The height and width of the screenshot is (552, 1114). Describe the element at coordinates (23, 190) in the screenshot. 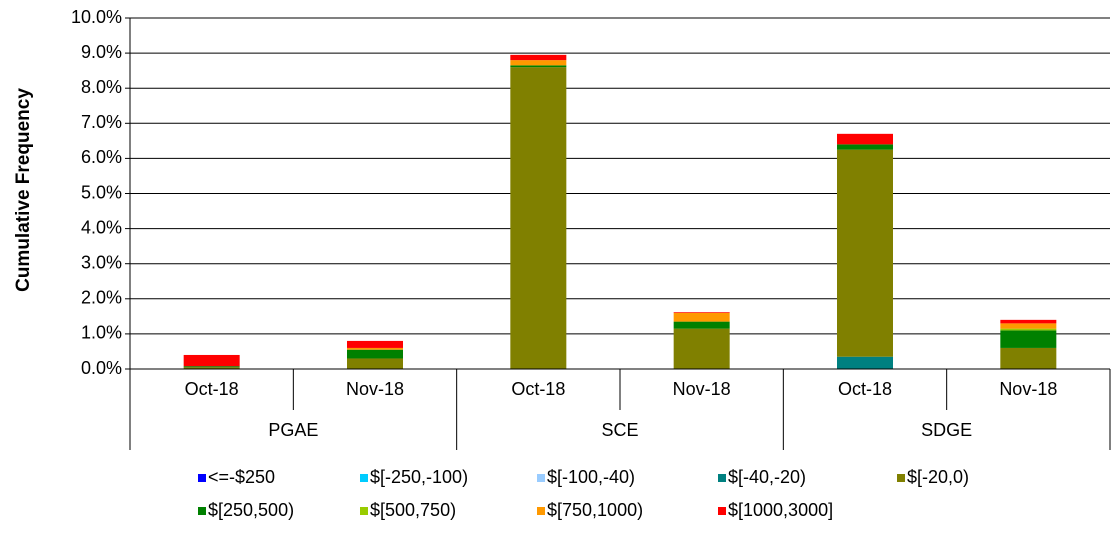

I see `y-axis-title: Cumulative Frequency` at that location.